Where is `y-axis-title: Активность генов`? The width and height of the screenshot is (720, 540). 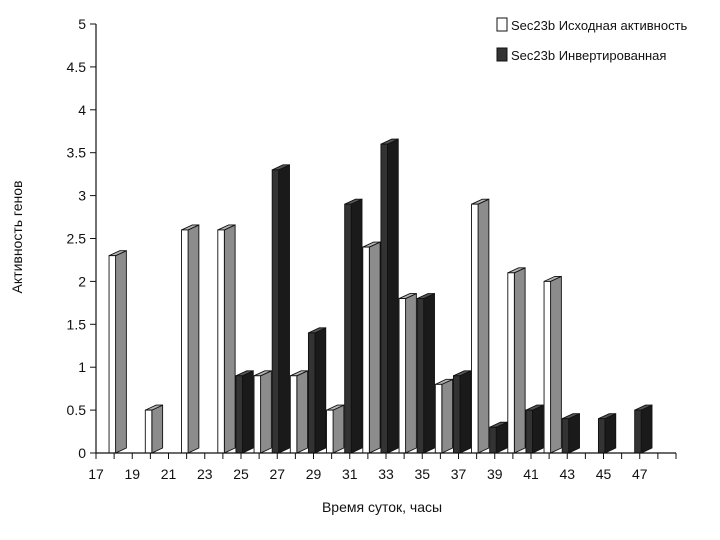
y-axis-title: Активность генов is located at coordinates (17, 237).